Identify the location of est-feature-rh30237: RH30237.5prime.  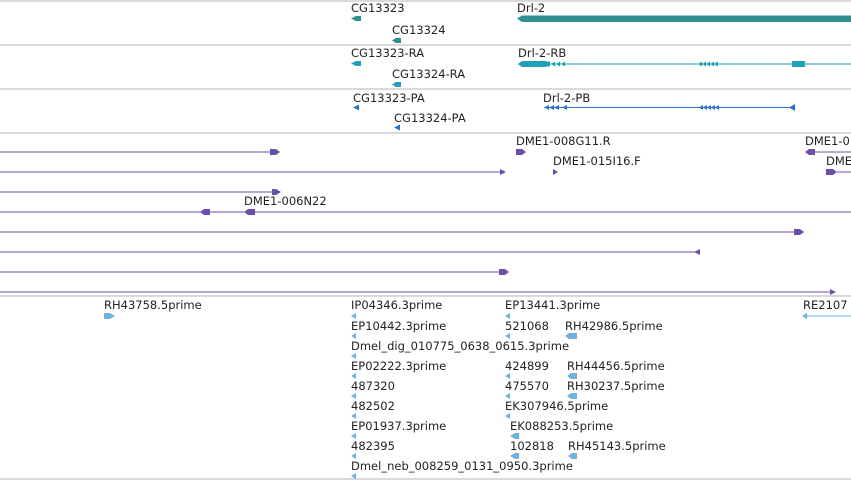
(616, 389).